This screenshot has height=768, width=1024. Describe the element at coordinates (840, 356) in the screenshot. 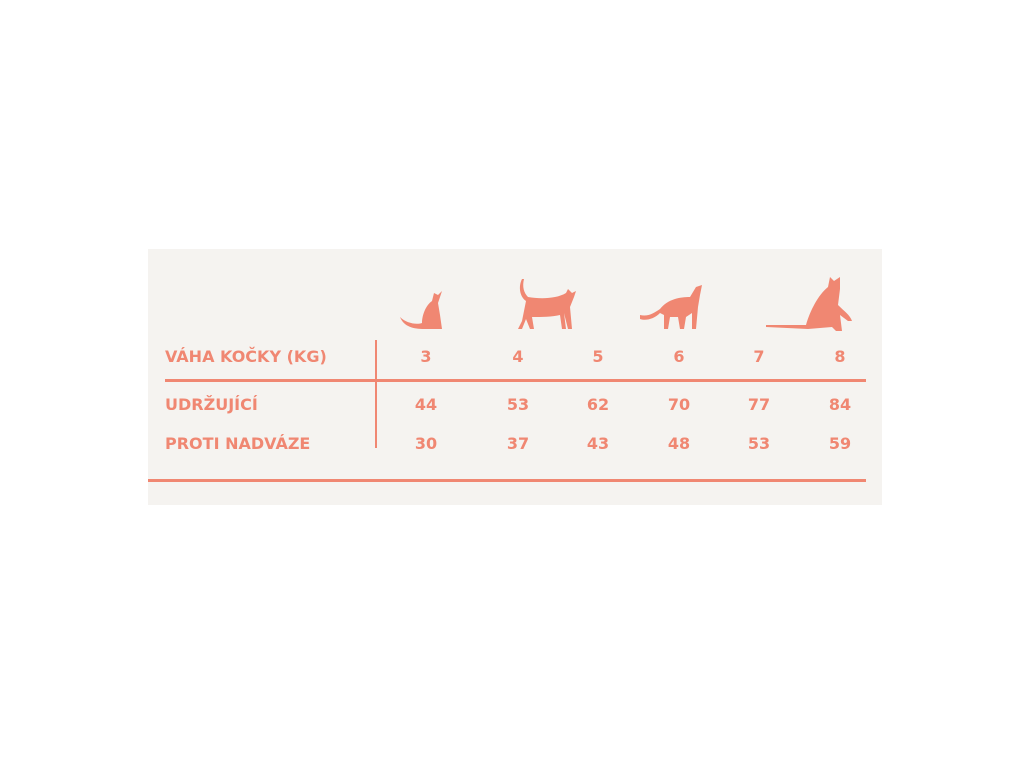

I see `weight-value: 8` at that location.